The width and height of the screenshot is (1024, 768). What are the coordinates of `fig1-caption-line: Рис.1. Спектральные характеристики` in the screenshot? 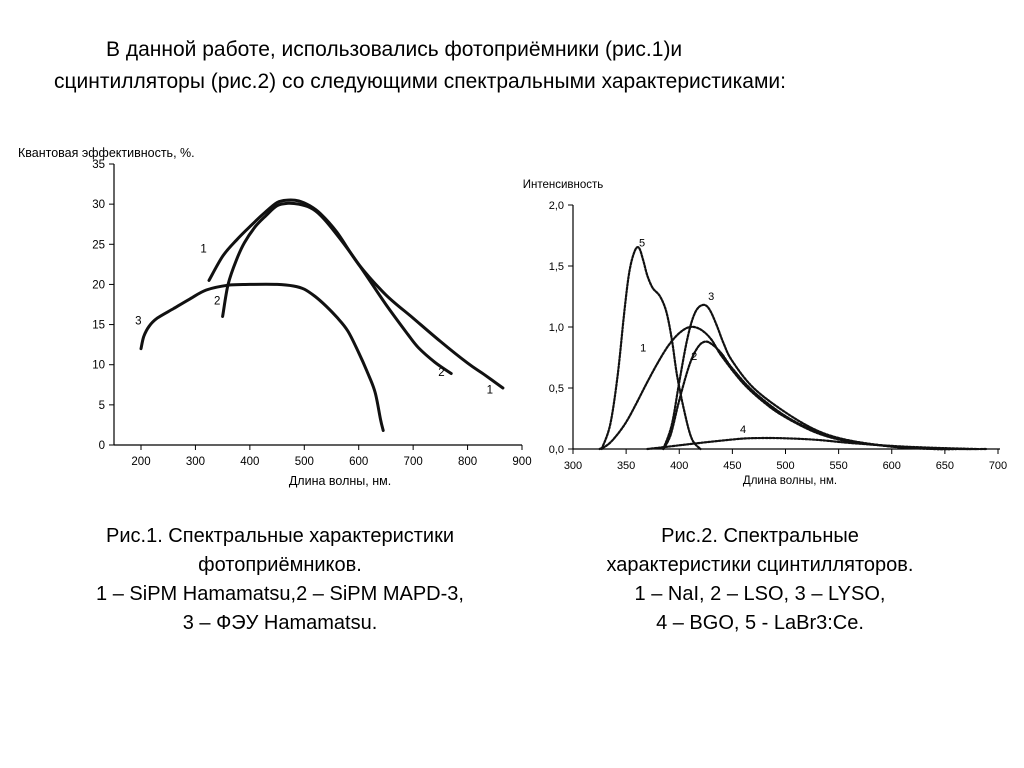 It's located at (280, 536).